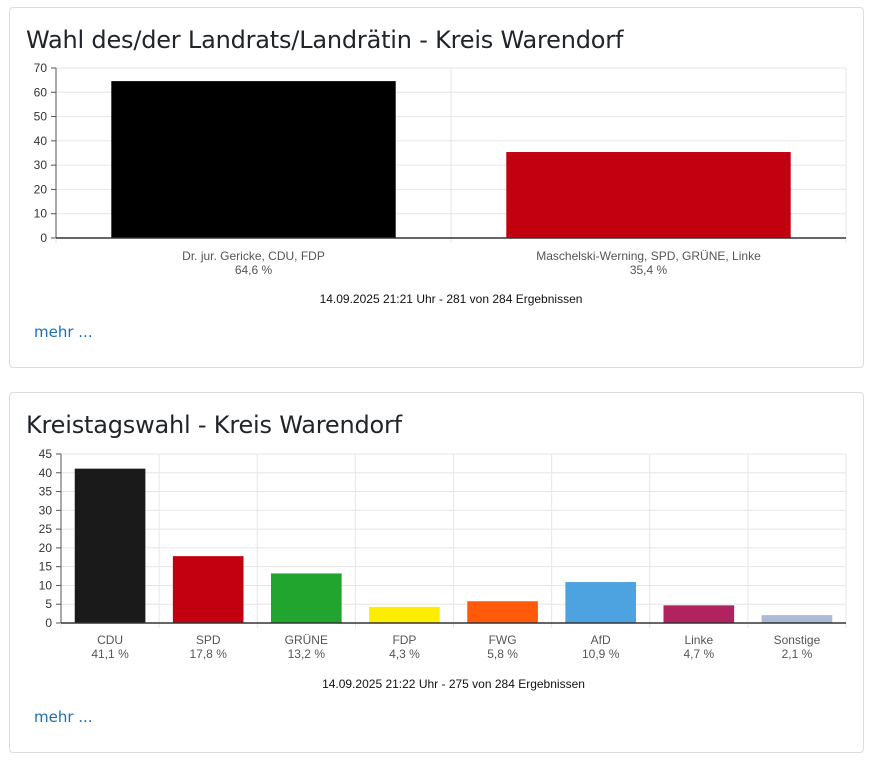 Image resolution: width=877 pixels, height=775 pixels. What do you see at coordinates (306, 640) in the screenshot?
I see `category-label: GRÜNE` at bounding box center [306, 640].